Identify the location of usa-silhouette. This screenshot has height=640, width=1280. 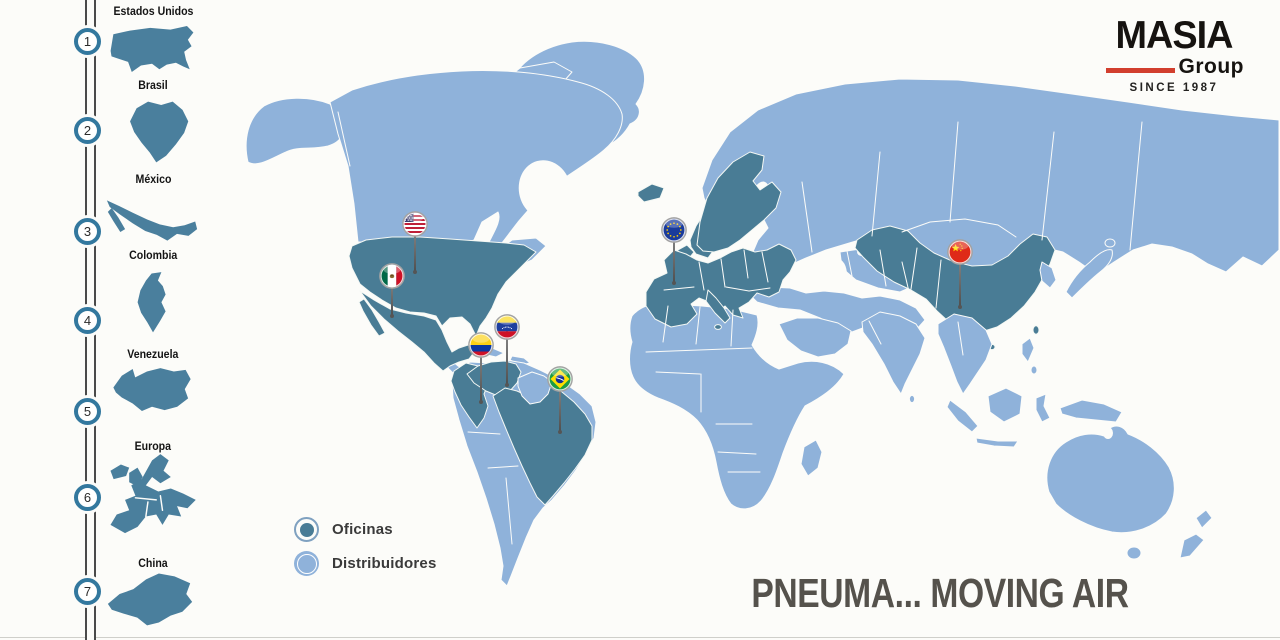
(152, 49).